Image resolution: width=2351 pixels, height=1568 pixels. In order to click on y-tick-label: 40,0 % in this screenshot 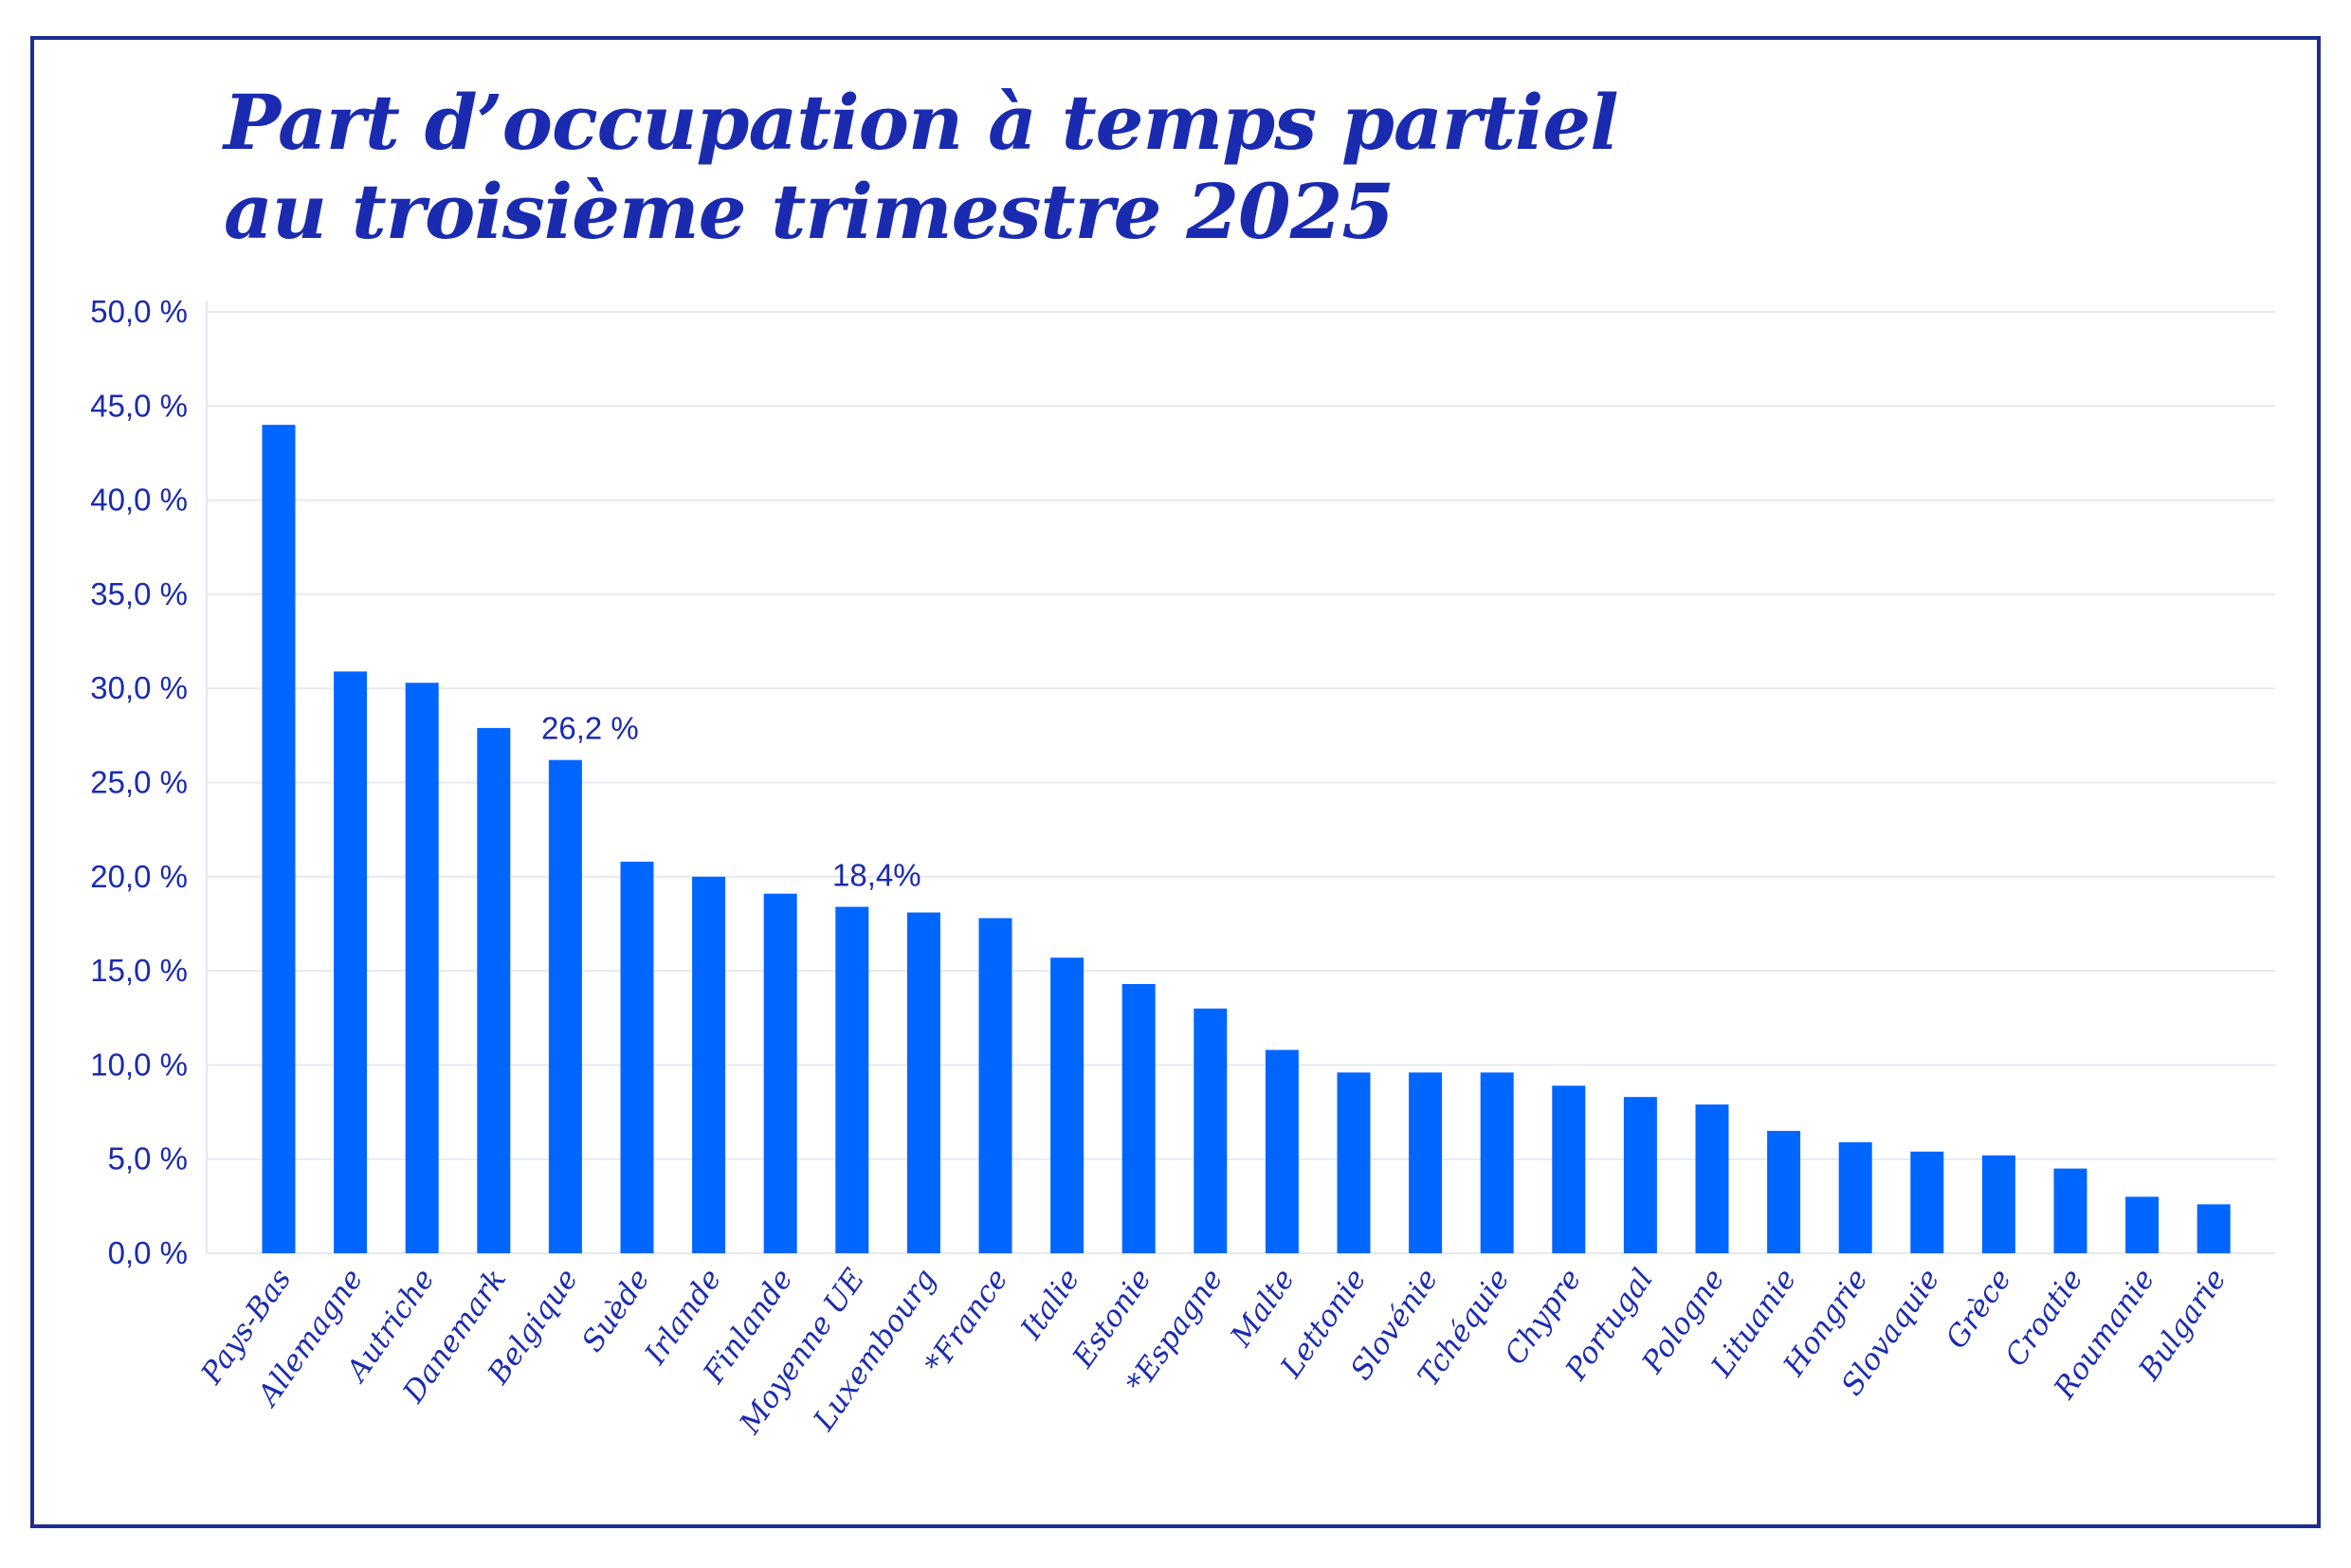, I will do `click(139, 500)`.